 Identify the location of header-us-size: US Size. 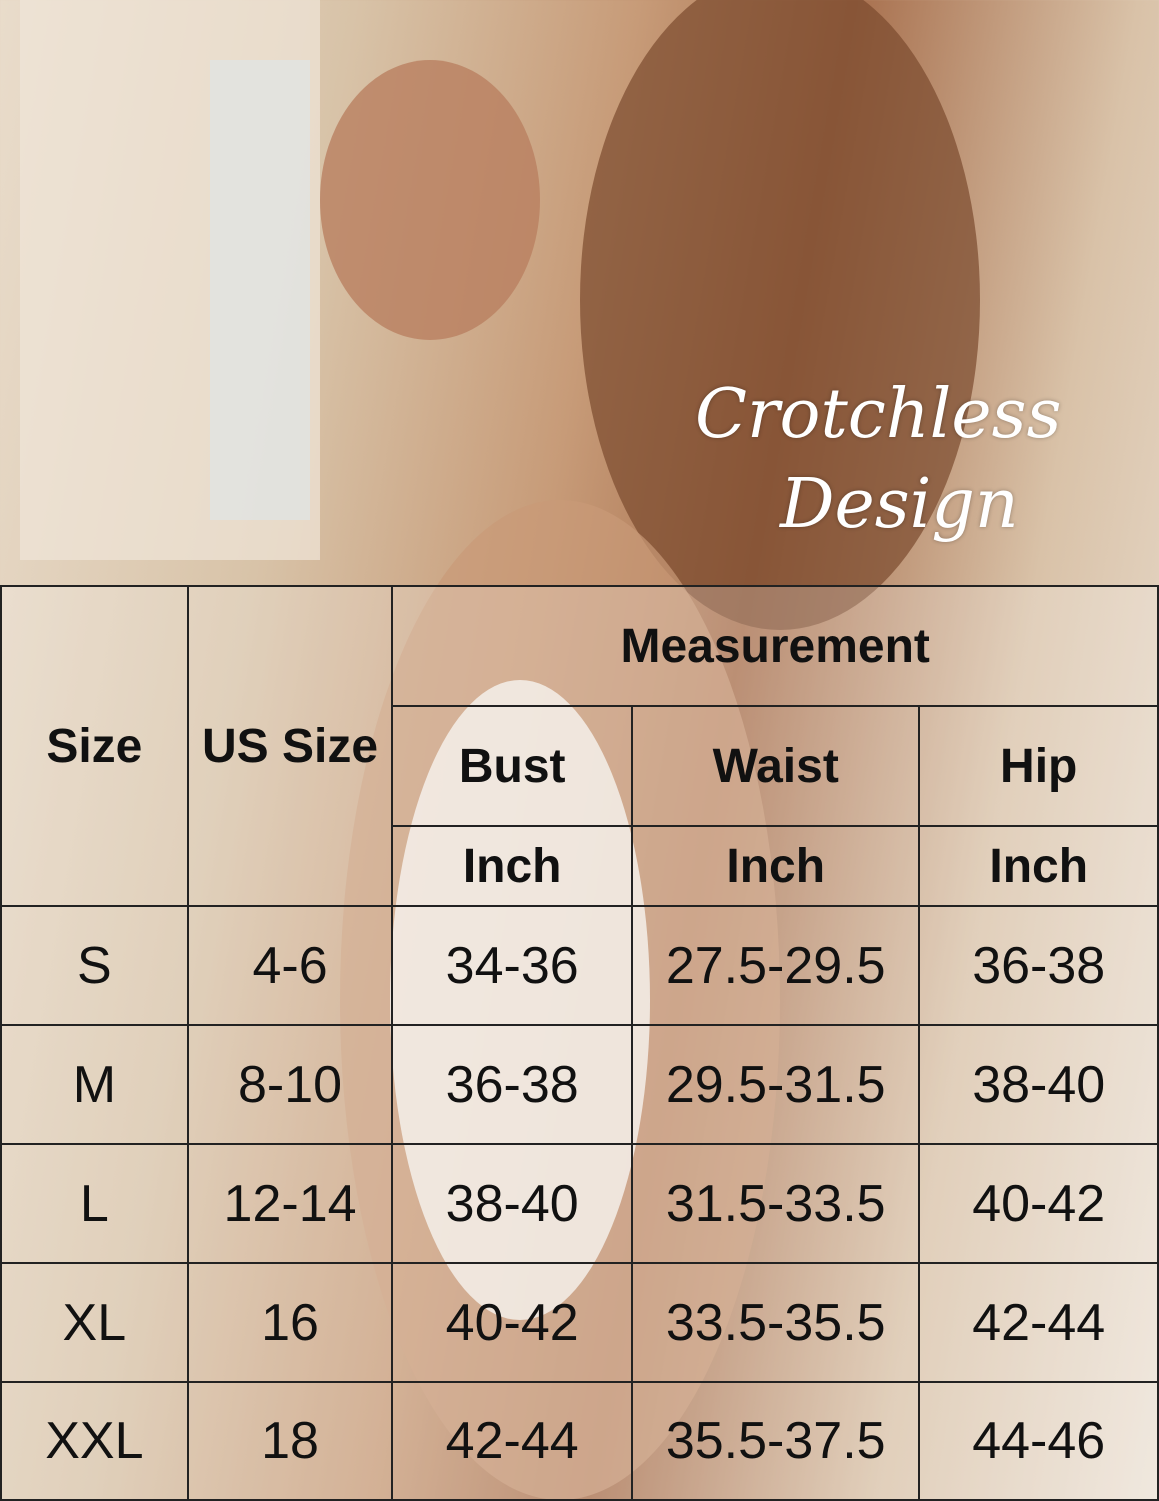
(290, 746).